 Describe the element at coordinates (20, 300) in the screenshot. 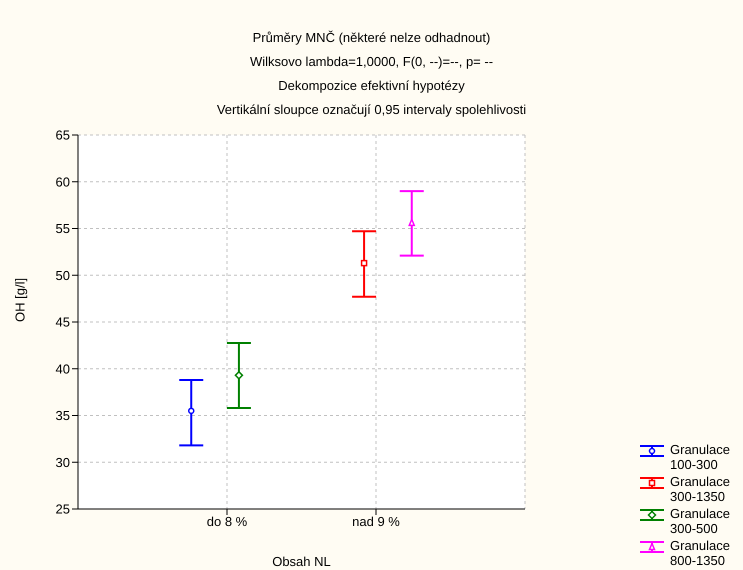

I see `y-axis-title: OH [g/l]` at that location.